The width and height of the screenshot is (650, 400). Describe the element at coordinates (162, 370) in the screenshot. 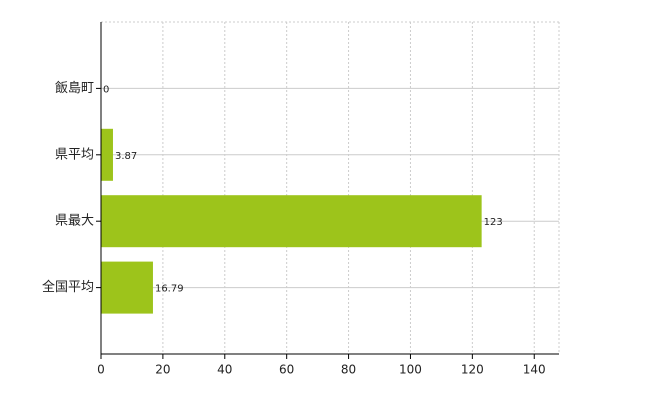

I see `x-tick-label: 20` at that location.